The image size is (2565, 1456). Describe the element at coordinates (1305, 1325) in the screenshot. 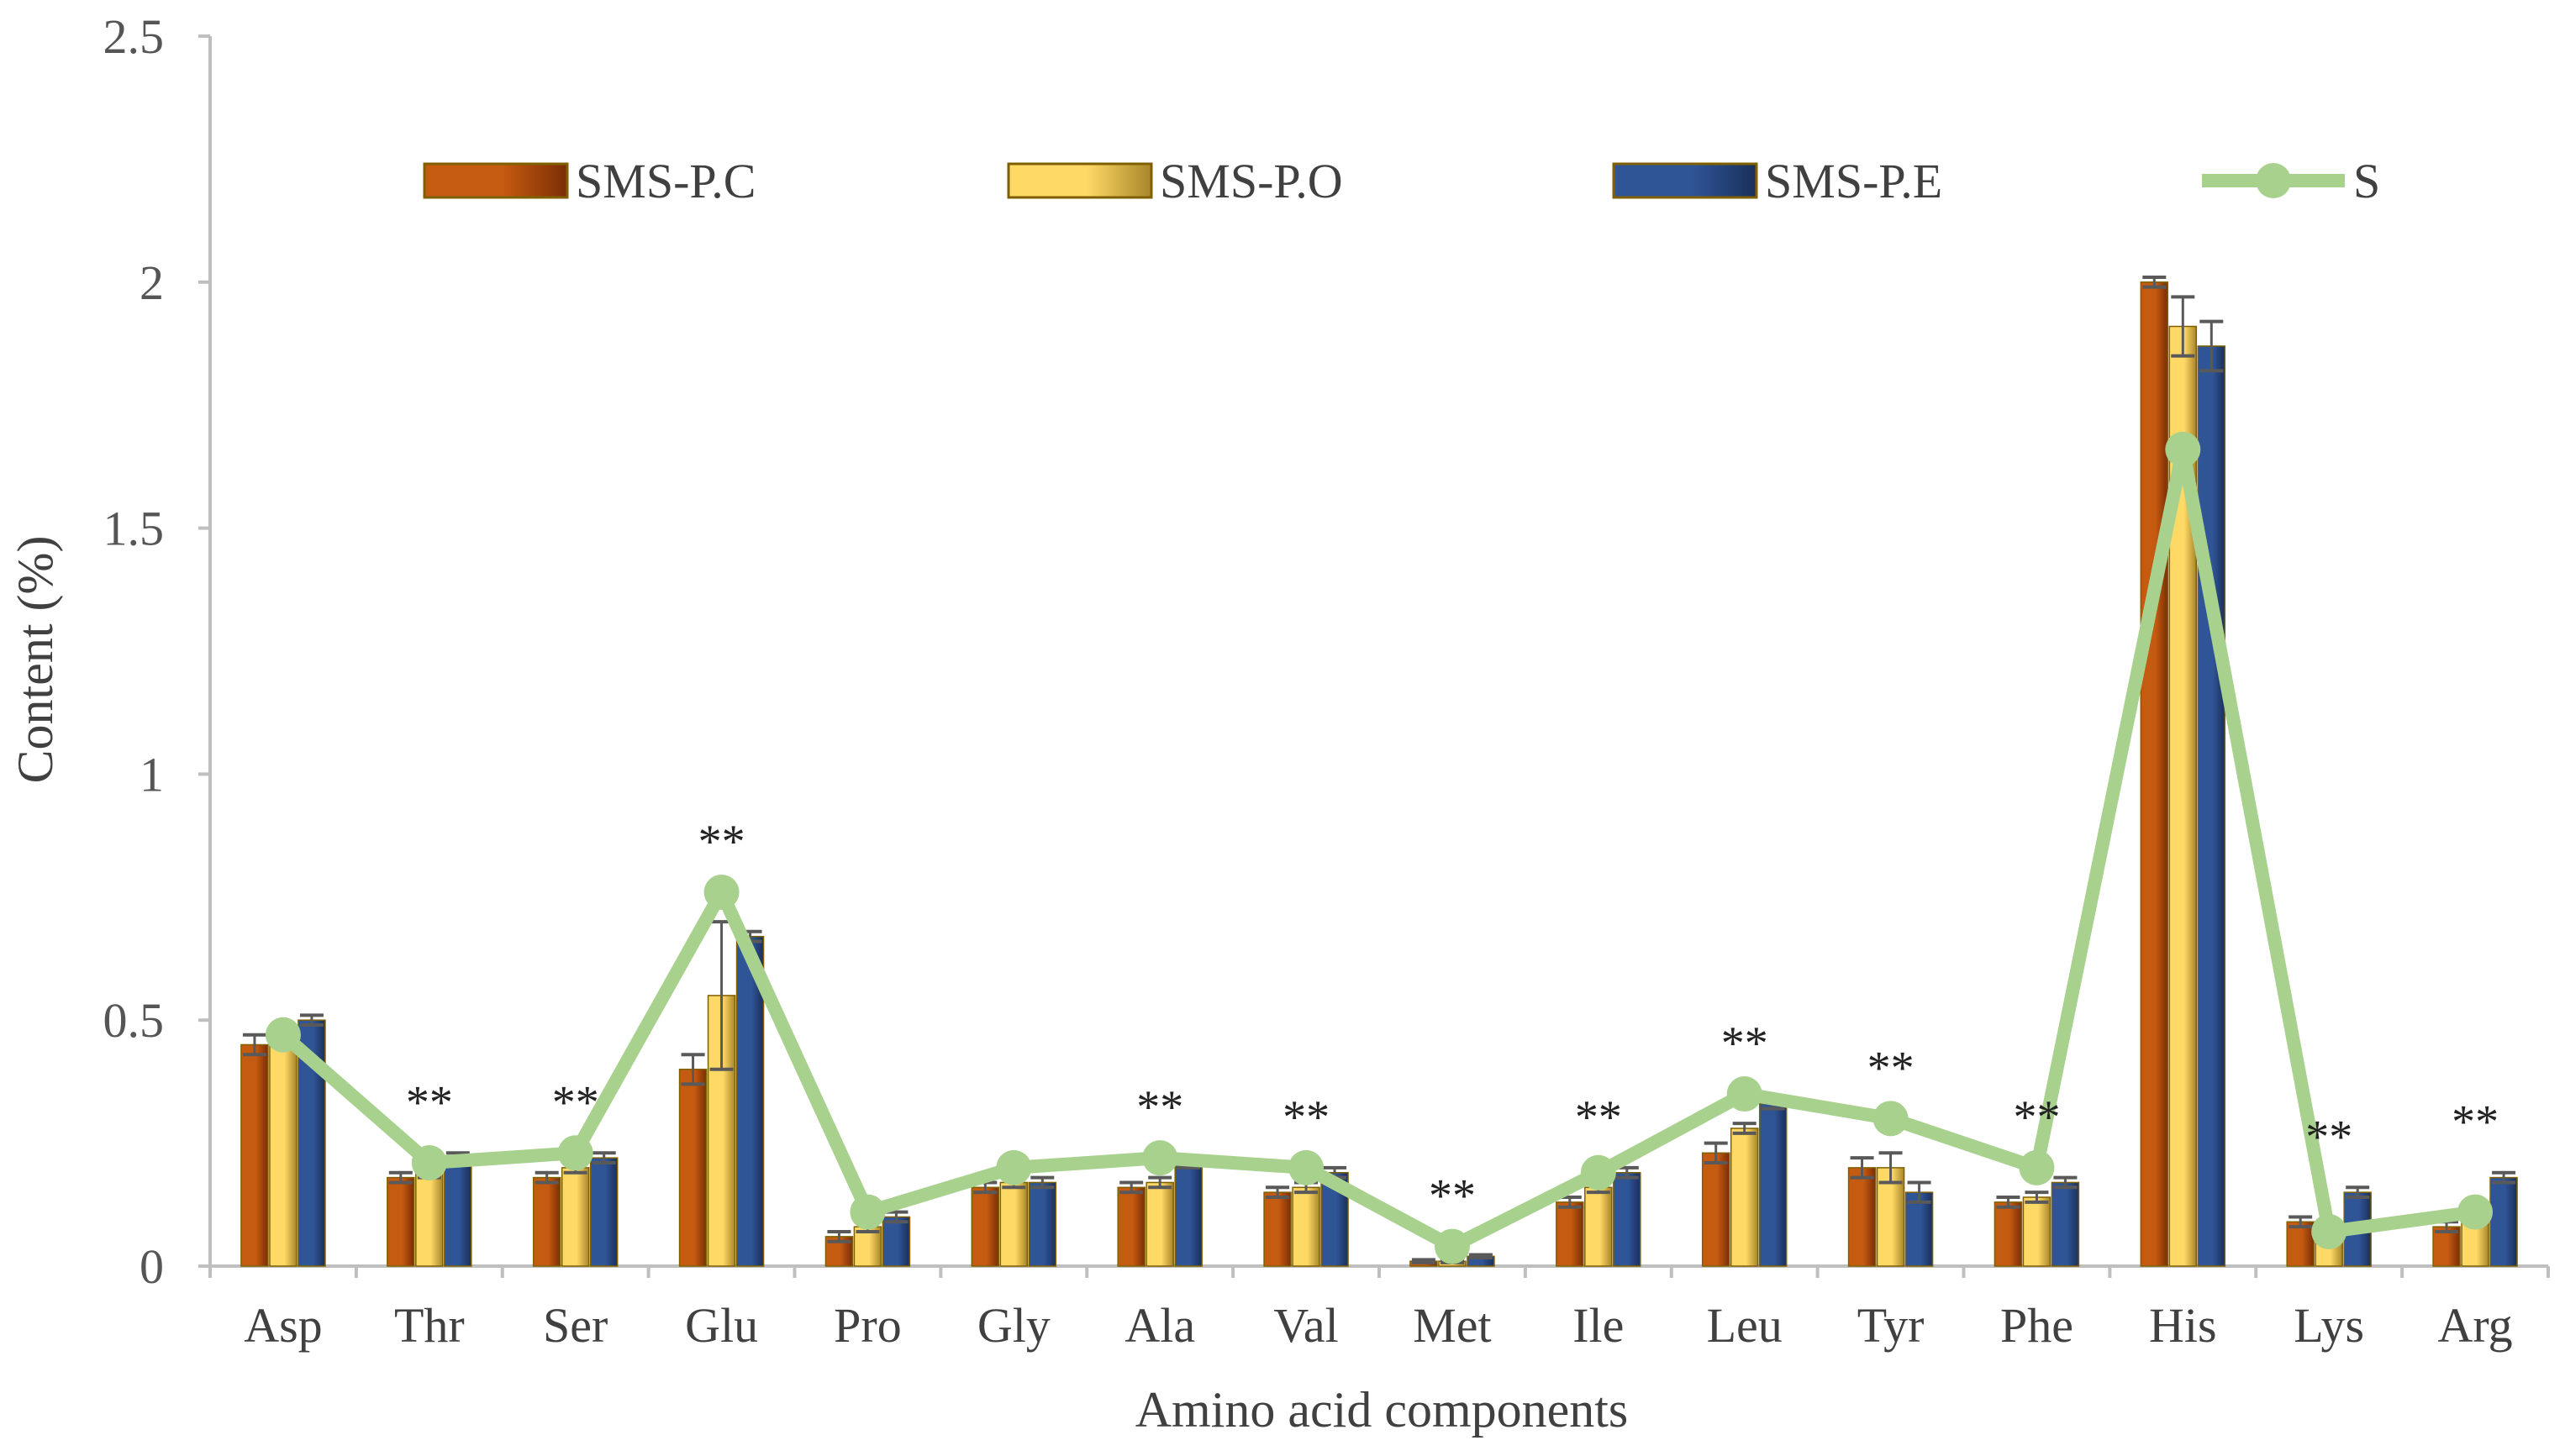

I see `x-tick-label: Val` at that location.